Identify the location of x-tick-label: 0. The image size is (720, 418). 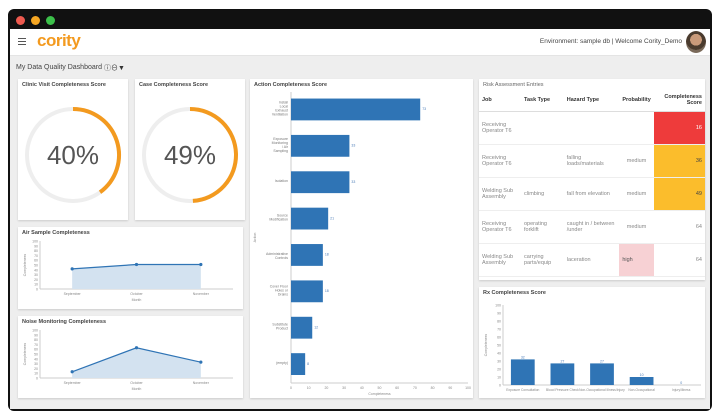
(291, 388).